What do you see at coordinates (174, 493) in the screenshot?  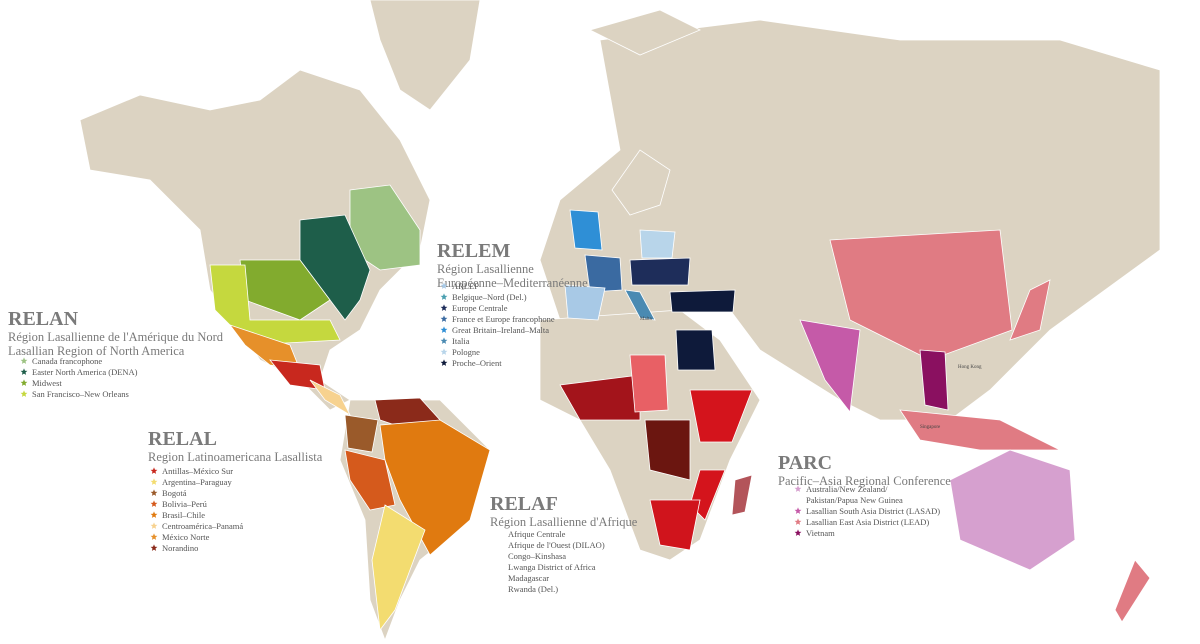 I see `legend-item: Bogotá` at bounding box center [174, 493].